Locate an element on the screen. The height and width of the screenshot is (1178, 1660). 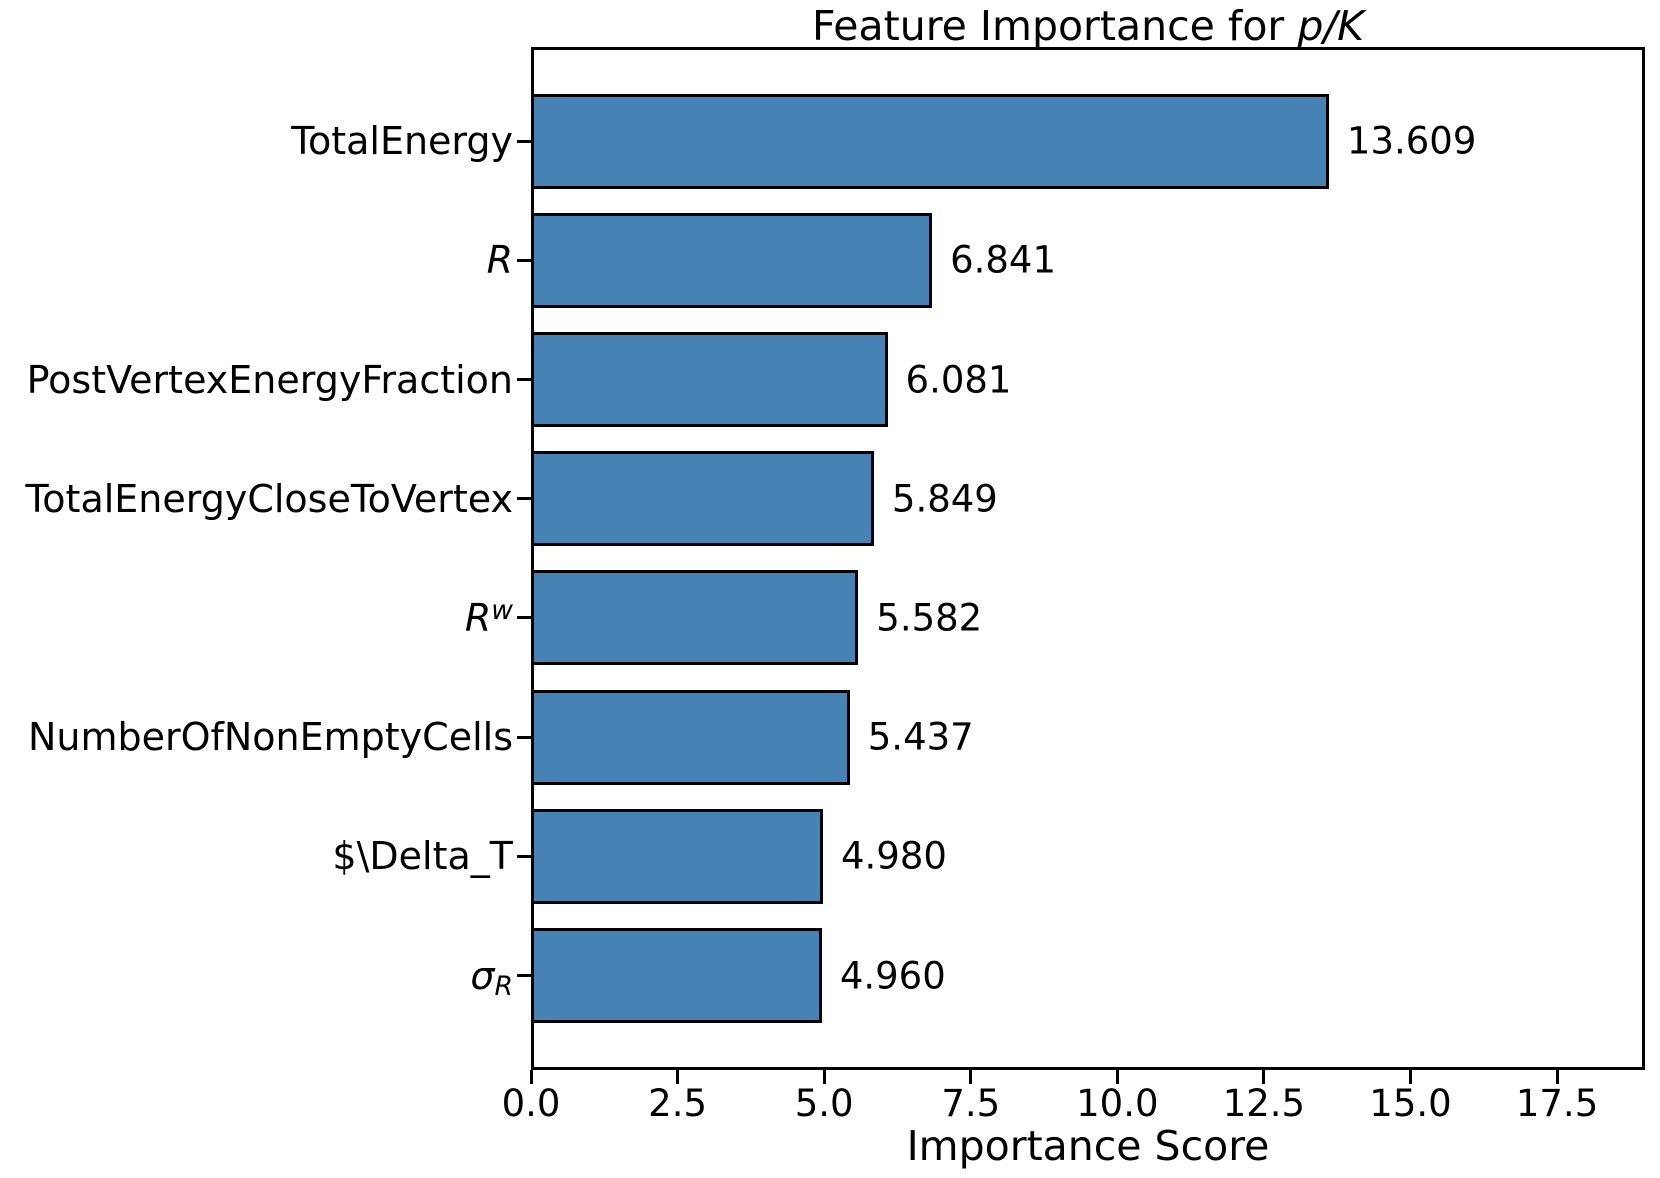
y-tick-label-segment: TotalEnergyCloseToVertex is located at coordinates (269, 498).